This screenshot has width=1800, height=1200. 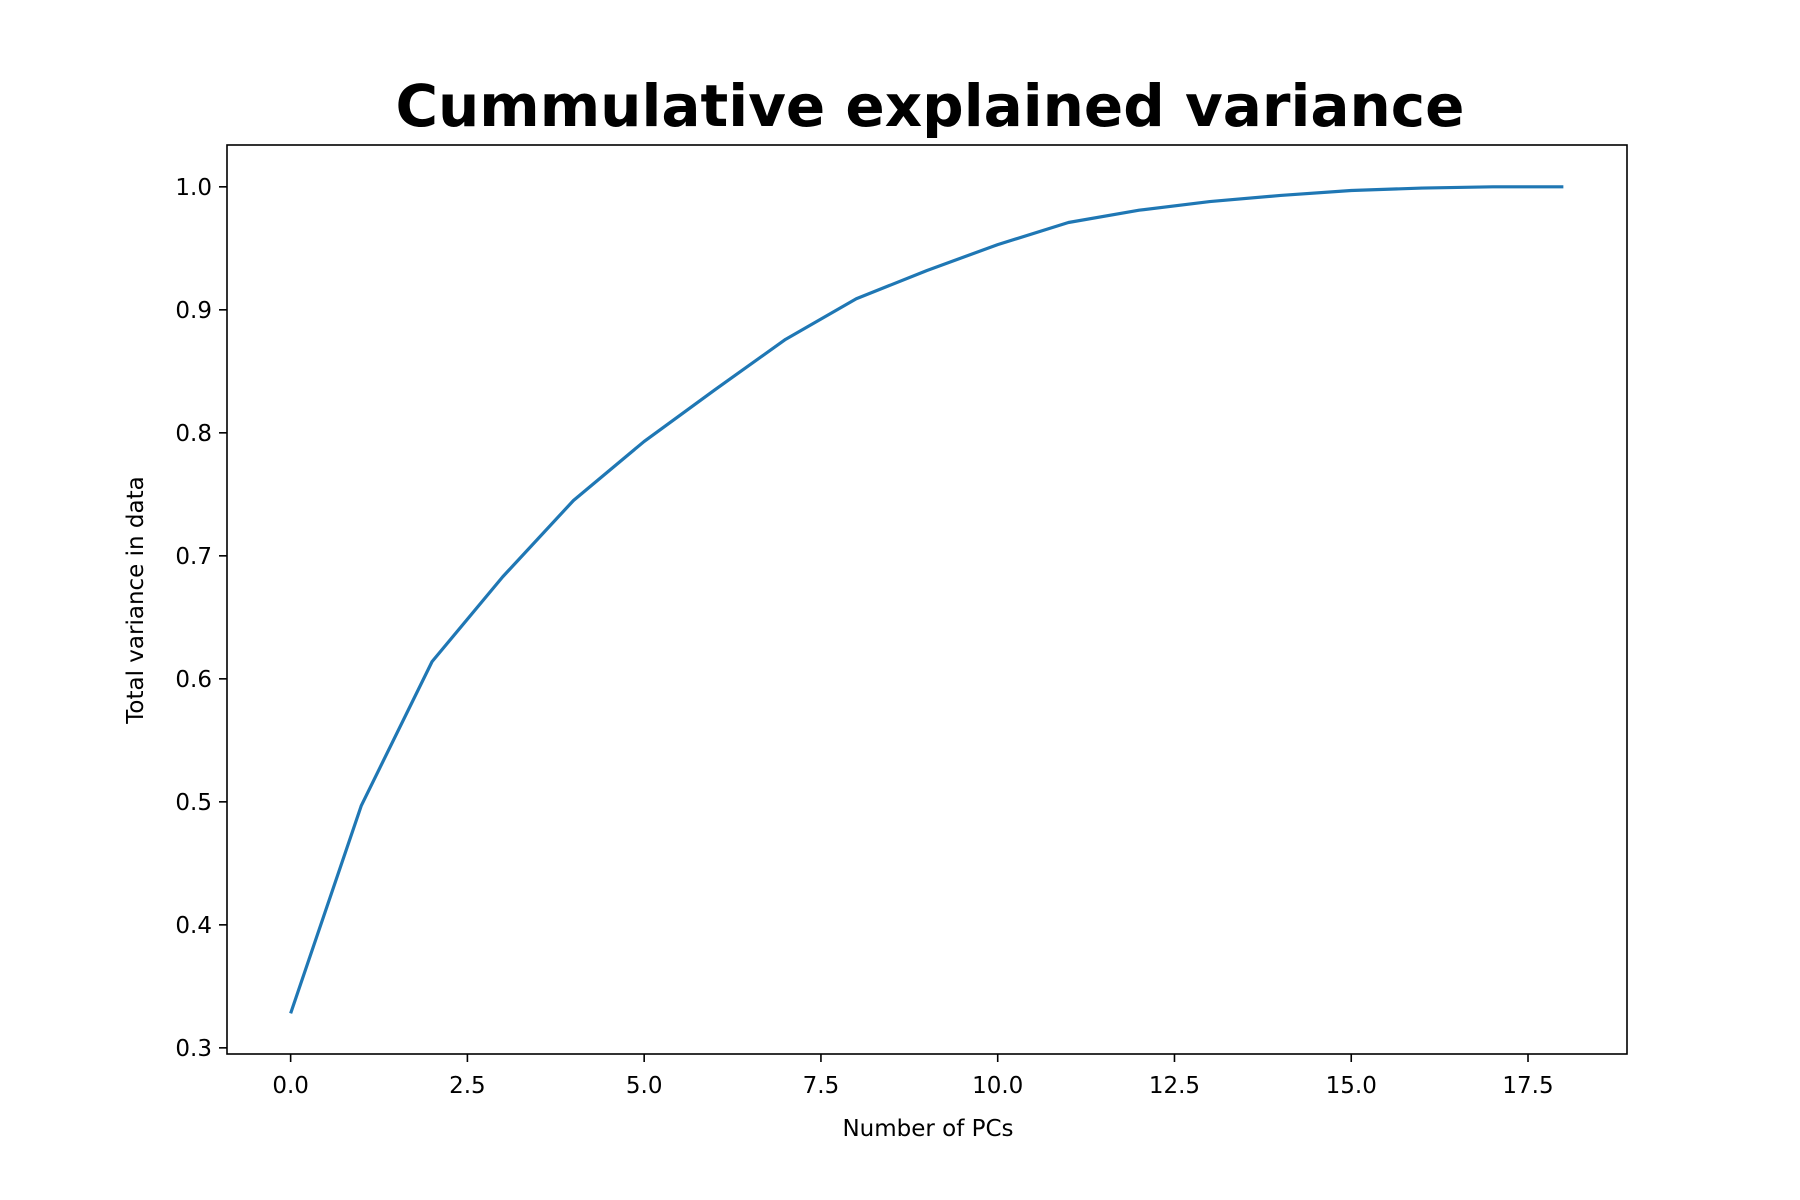 What do you see at coordinates (193, 188) in the screenshot?
I see `y-tick-label: 1.0` at bounding box center [193, 188].